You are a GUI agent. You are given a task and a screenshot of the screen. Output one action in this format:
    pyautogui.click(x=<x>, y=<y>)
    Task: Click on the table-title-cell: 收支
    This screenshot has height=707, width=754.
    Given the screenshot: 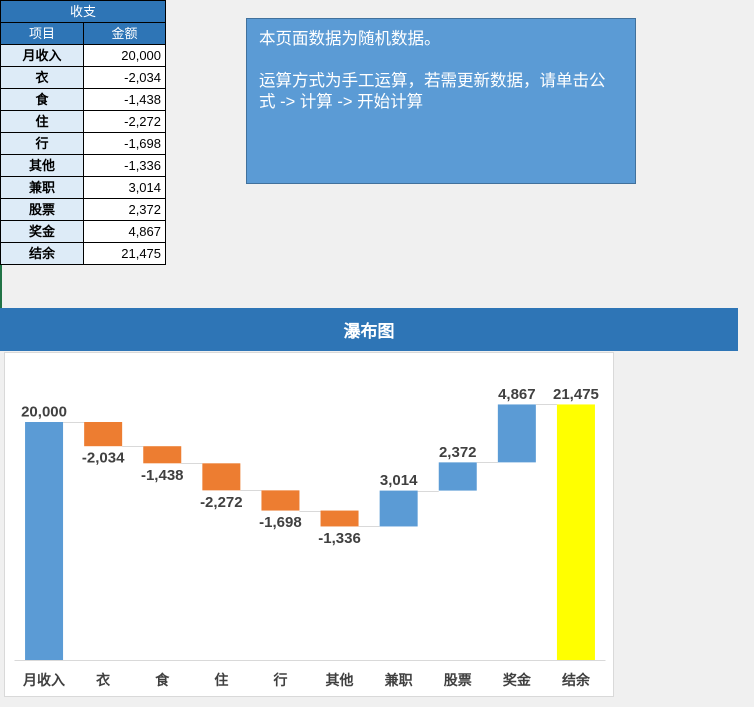 What is the action you would take?
    pyautogui.click(x=83, y=11)
    